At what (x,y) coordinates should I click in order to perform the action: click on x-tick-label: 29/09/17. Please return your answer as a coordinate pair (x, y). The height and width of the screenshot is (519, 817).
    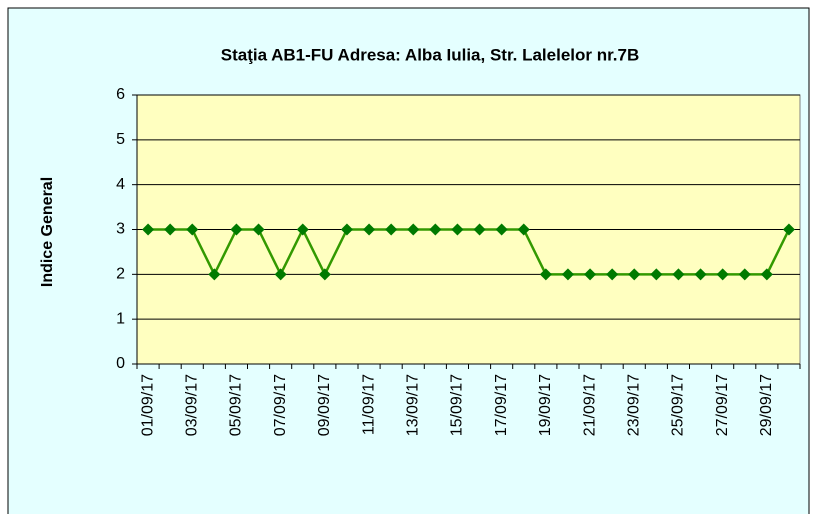
    Looking at the image, I should click on (766, 405).